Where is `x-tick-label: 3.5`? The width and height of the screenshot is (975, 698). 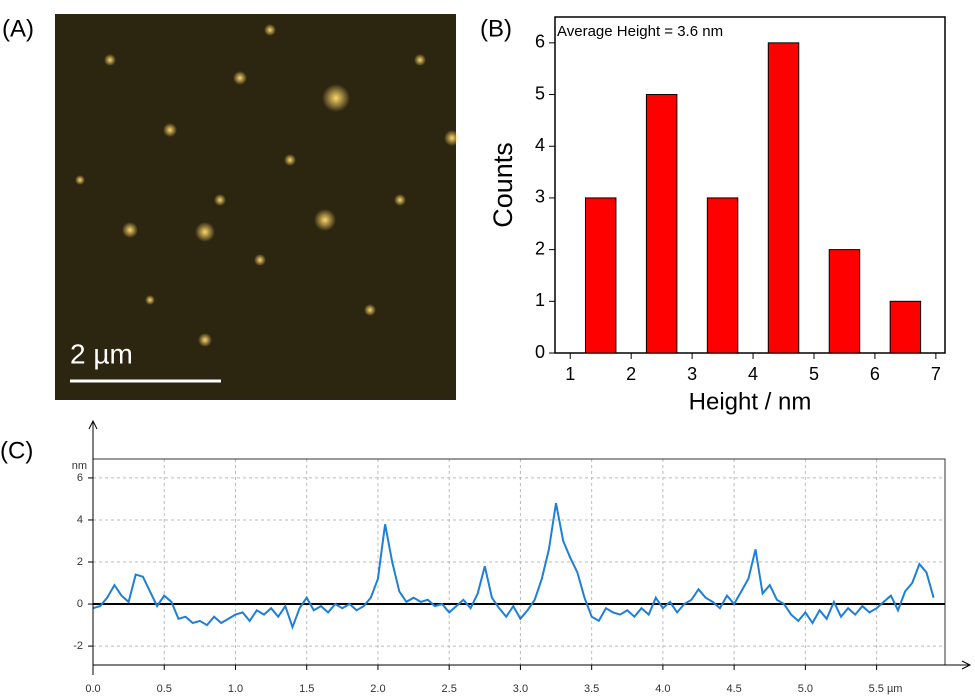 x-tick-label: 3.5 is located at coordinates (591, 689).